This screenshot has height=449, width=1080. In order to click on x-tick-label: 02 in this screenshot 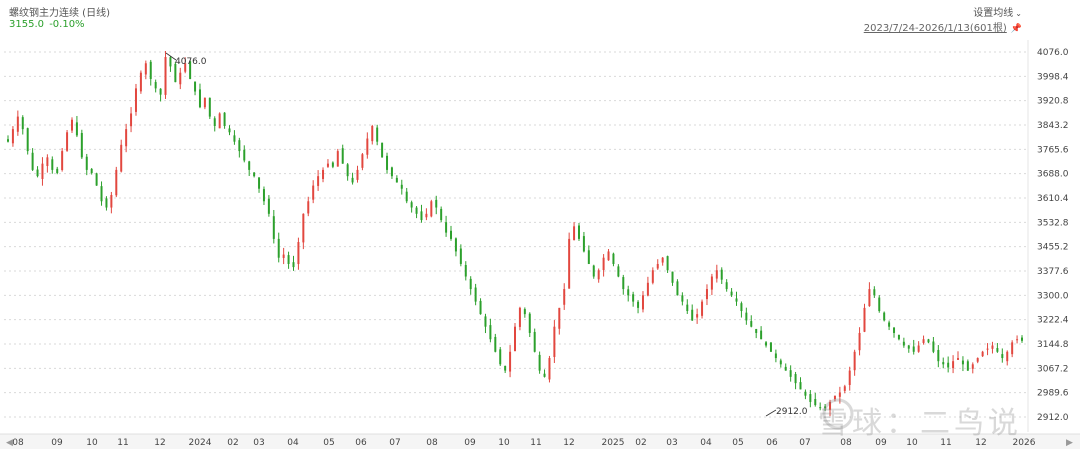, I will do `click(232, 443)`.